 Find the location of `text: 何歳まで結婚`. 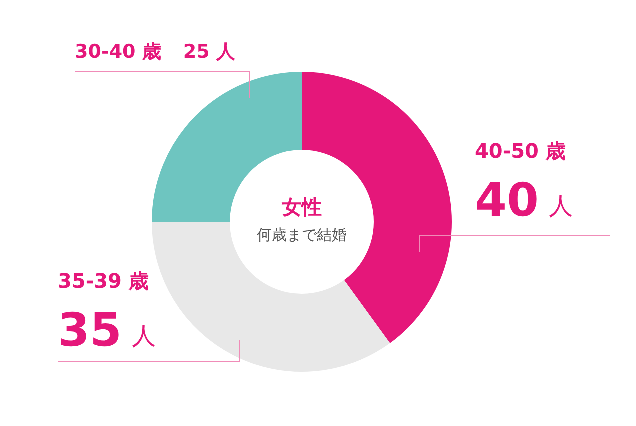

text: 何歳まで結婚 is located at coordinates (302, 235).